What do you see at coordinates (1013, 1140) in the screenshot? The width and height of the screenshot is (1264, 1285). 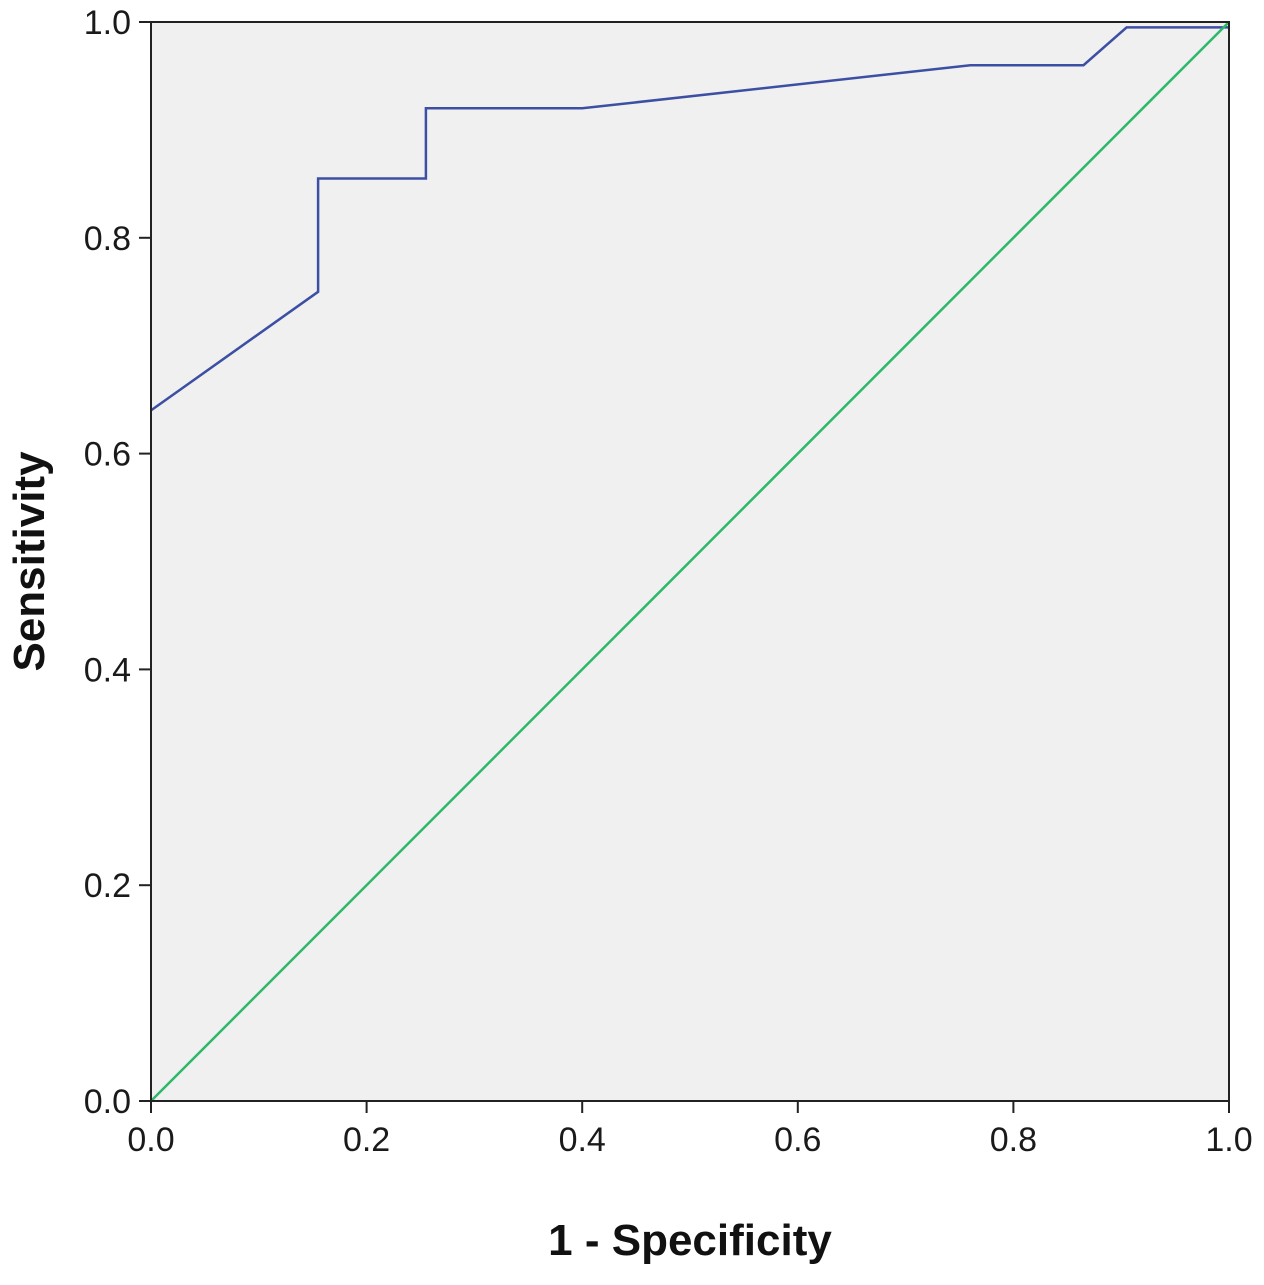 I see `x-tick-label: 0.8` at bounding box center [1013, 1140].